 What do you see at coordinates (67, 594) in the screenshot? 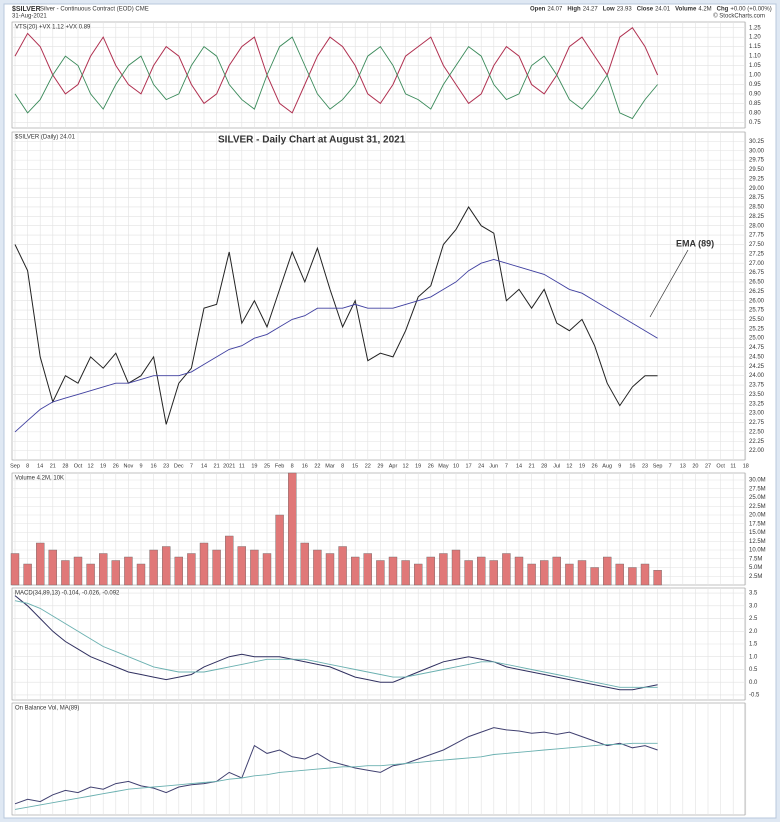
I see `panel-label: MACD(34,89,13) -0.104, -0.026, -0.092` at bounding box center [67, 594].